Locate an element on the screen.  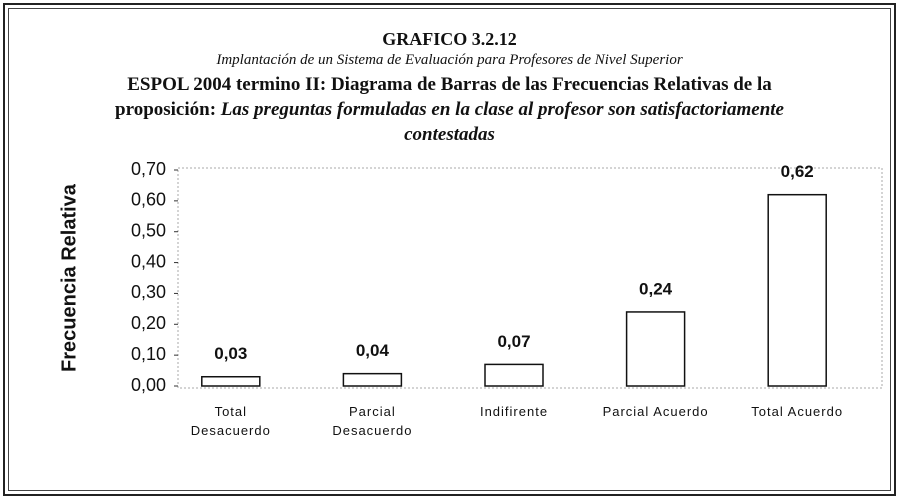
y-tick-label: 0,10 is located at coordinates (148, 354).